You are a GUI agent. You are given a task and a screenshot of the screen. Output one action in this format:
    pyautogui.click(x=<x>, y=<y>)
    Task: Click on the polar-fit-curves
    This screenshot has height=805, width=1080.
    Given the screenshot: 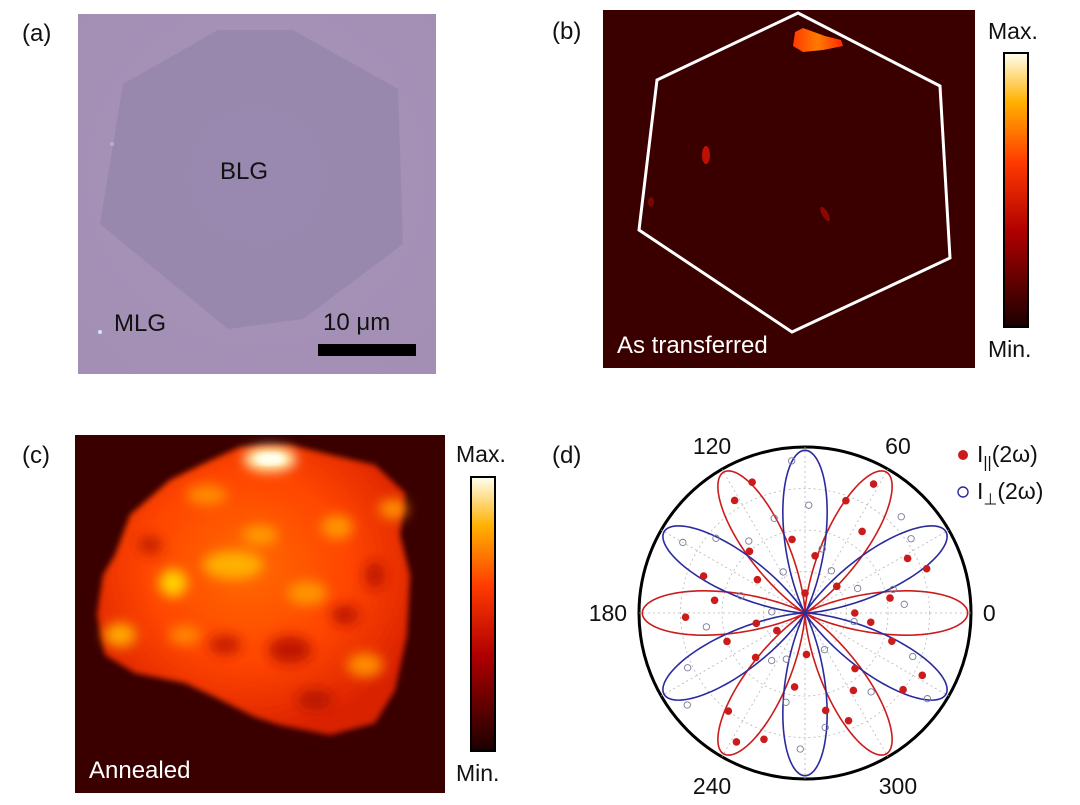 What is the action you would take?
    pyautogui.click(x=805, y=613)
    